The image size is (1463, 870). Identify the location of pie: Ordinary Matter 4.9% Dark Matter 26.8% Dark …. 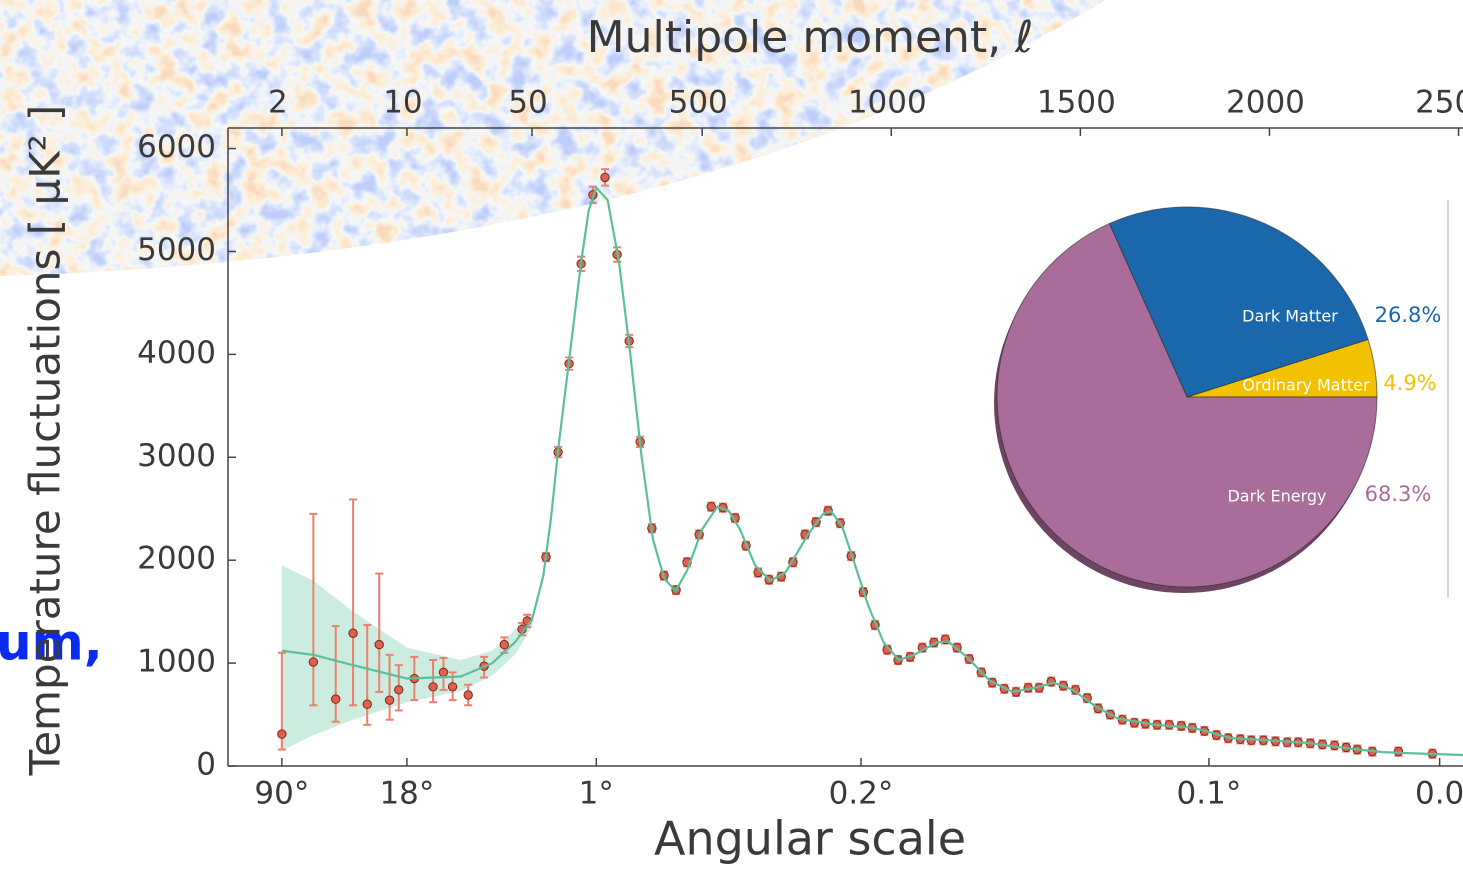
(1218, 399).